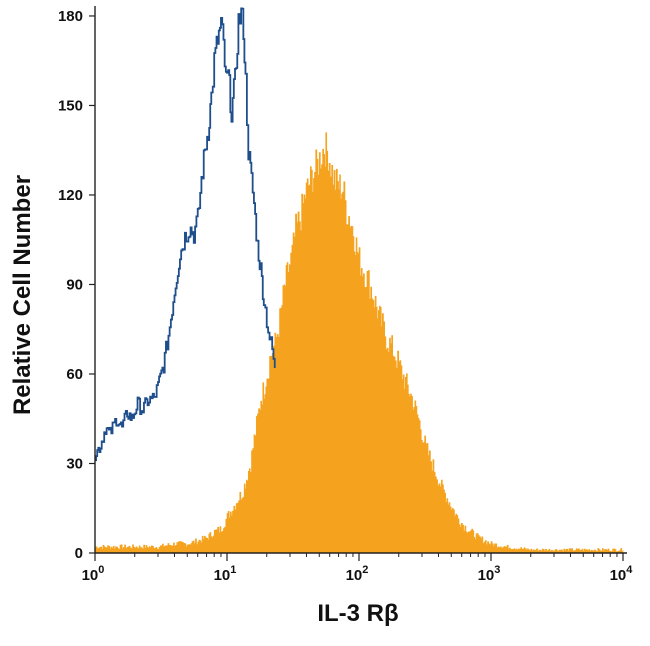 This screenshot has height=646, width=650. Describe the element at coordinates (489, 574) in the screenshot. I see `x-tick-label: 10³` at that location.